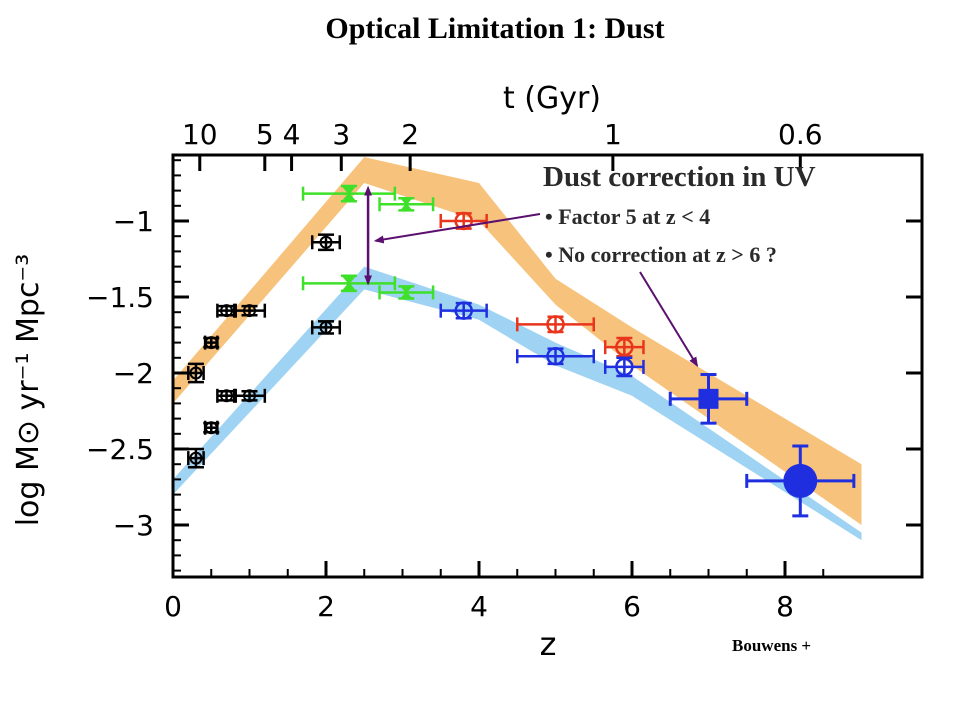 The image size is (960, 720). I want to click on pointer-arrow-factor5, so click(457, 228).